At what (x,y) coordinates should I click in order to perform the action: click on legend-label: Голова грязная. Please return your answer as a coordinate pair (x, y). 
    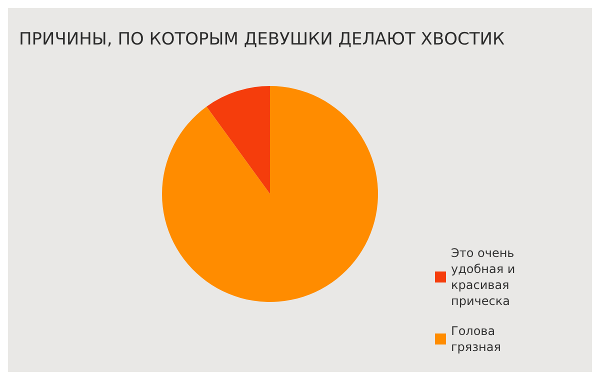
    Looking at the image, I should click on (476, 339).